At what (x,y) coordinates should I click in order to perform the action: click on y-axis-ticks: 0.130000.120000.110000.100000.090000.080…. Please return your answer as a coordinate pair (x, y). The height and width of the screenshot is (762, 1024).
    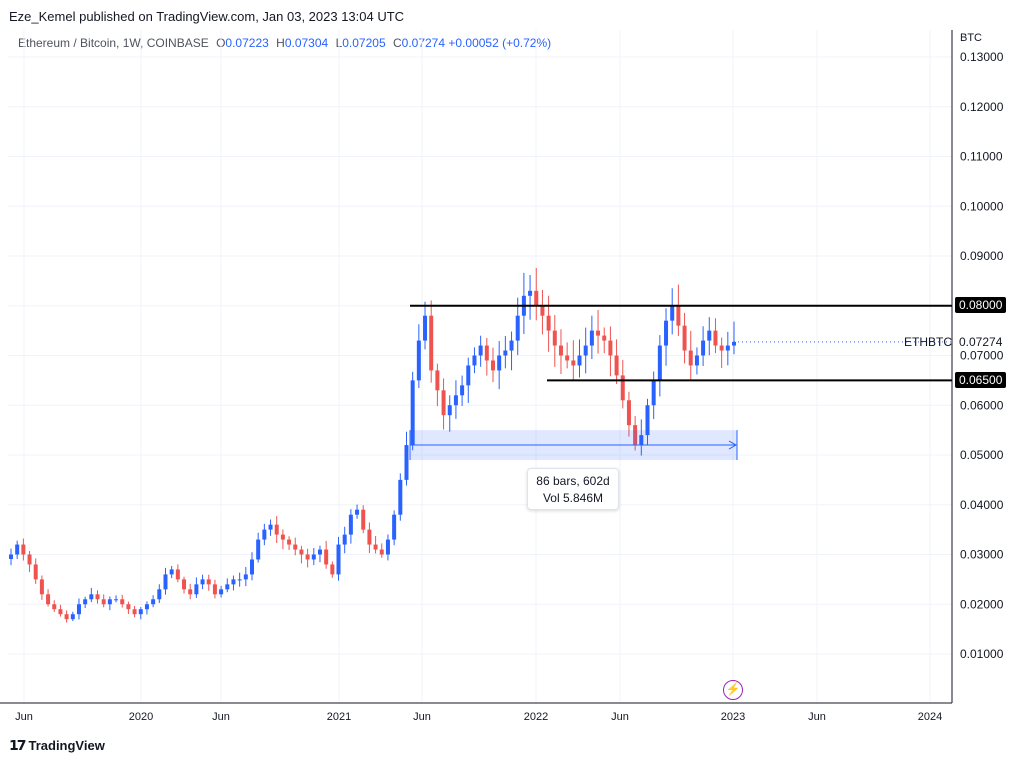
    Looking at the image, I should click on (982, 355).